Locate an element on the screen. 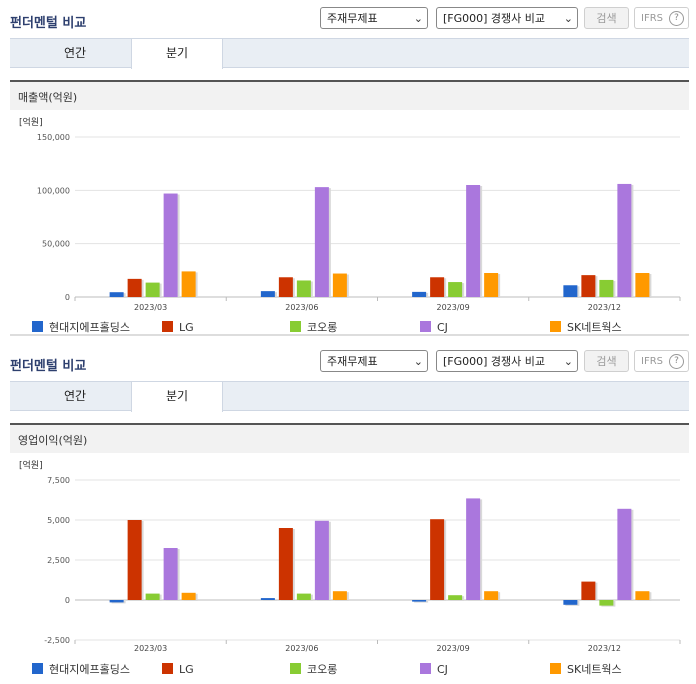 The height and width of the screenshot is (684, 696). metric-title: 영업이익(억원) is located at coordinates (53, 440).